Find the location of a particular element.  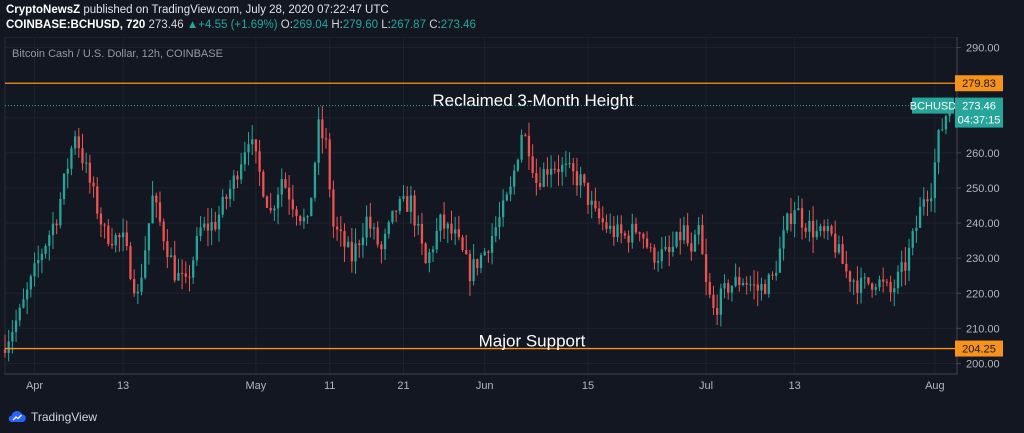

x-tick-label: Aug is located at coordinates (935, 386).